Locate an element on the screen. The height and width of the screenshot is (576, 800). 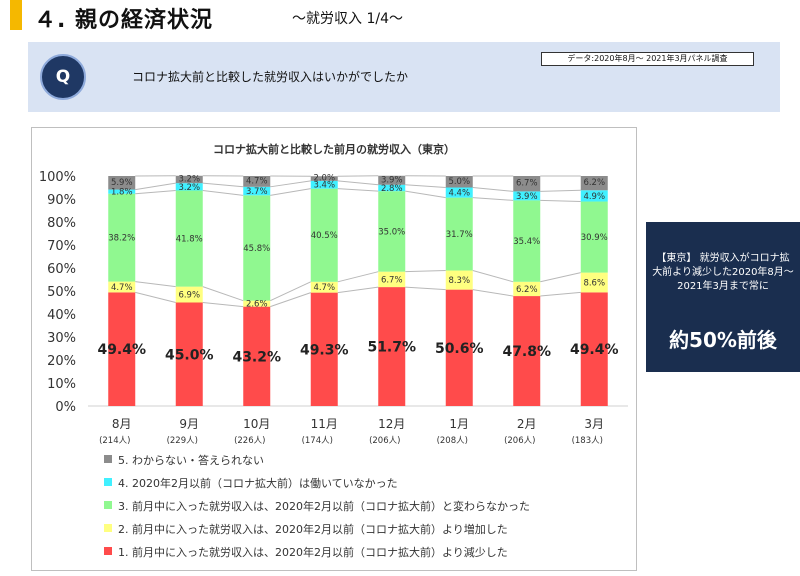
x-tick-label: 8月 is located at coordinates (122, 424).